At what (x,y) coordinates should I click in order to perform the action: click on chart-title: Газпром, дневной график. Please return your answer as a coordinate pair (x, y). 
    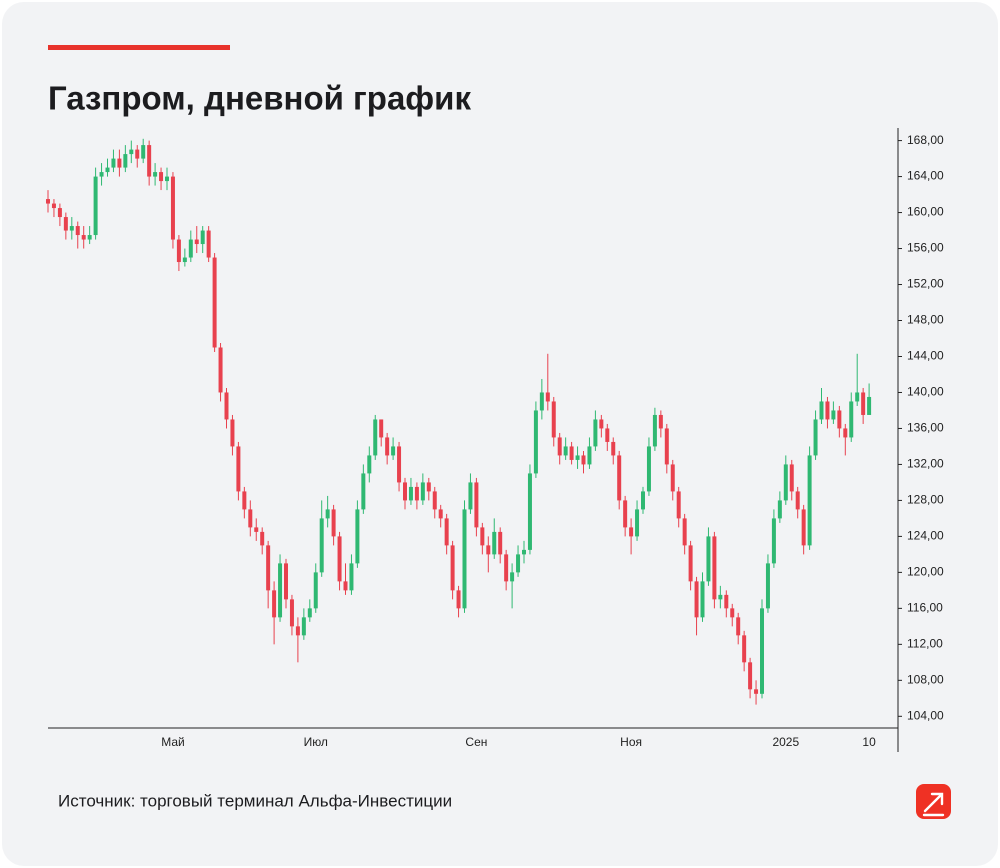
    Looking at the image, I should click on (259, 98).